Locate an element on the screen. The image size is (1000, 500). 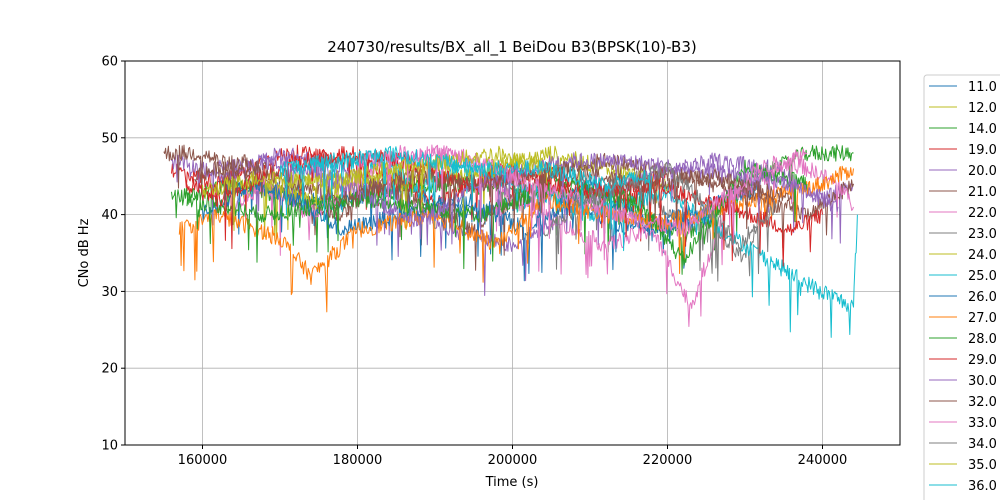
legend-label: 35.0 is located at coordinates (982, 465).